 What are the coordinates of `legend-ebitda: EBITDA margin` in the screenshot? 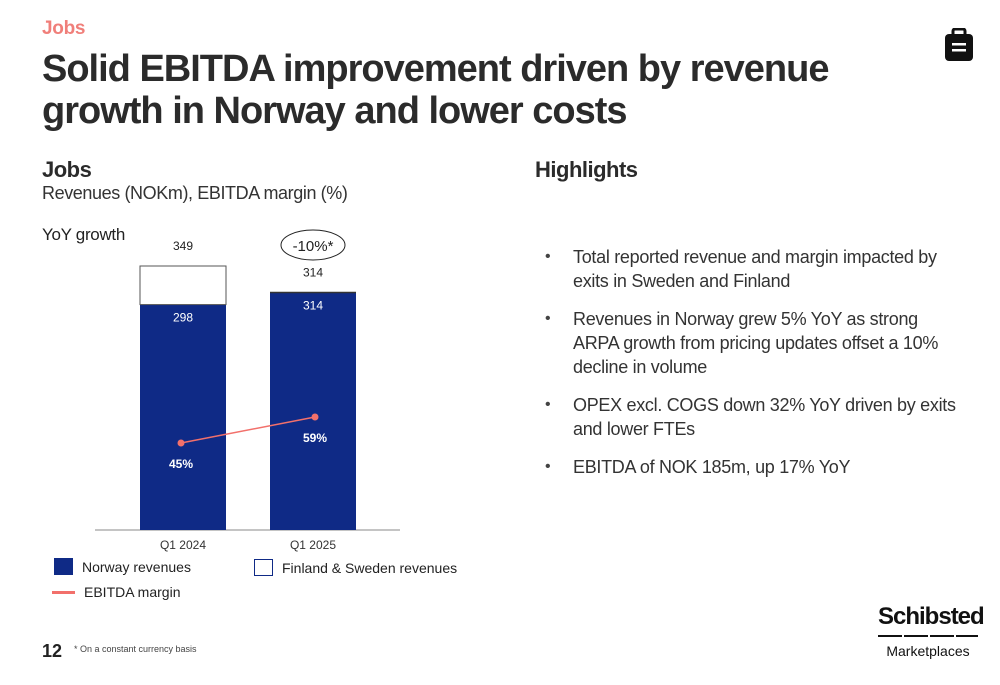 It's located at (116, 592).